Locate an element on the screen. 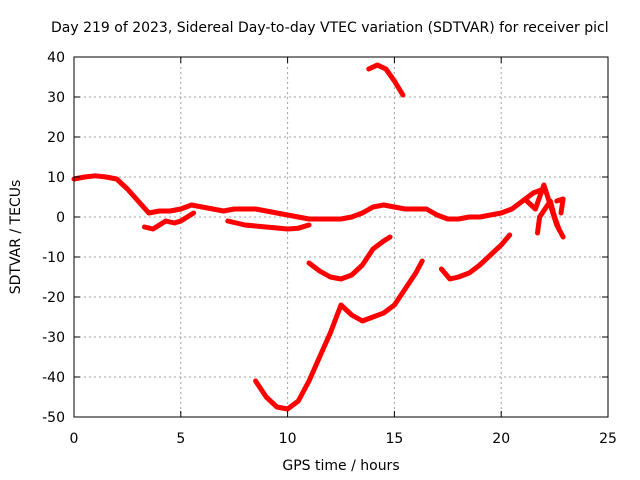  y-tick-label: -10 is located at coordinates (53, 258).